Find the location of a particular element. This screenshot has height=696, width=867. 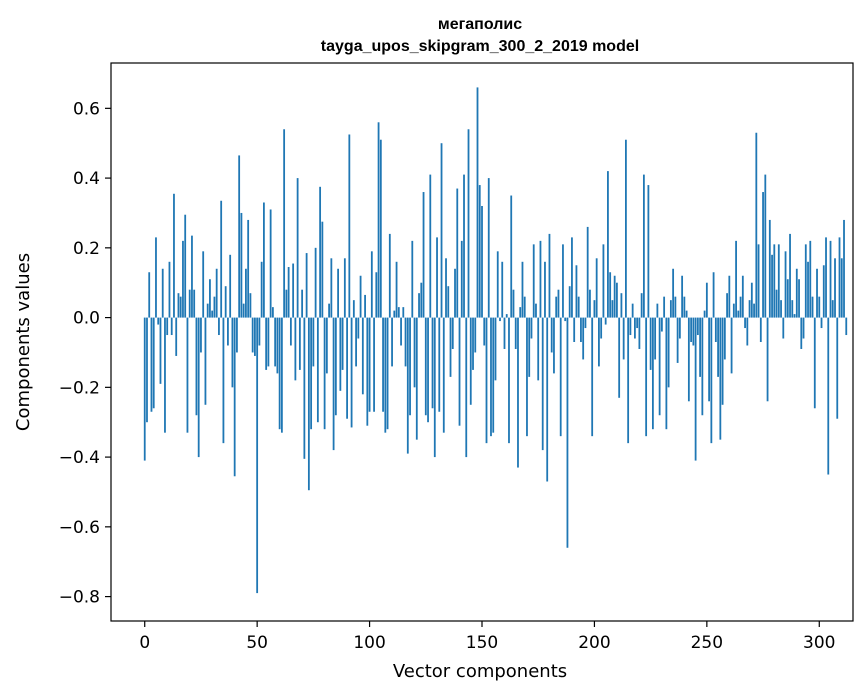

y-axis-title: Components values is located at coordinates (23, 342).